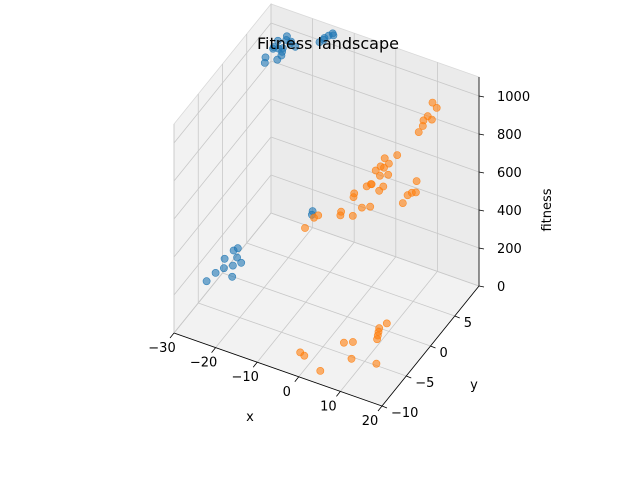  Describe the element at coordinates (161, 348) in the screenshot. I see `x-tick-label: −30` at that location.